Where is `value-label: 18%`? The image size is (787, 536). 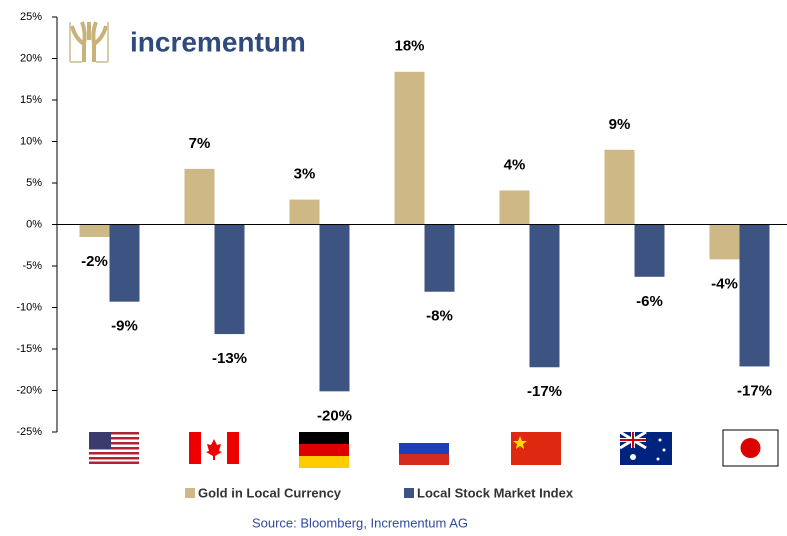 value-label: 18% is located at coordinates (409, 46).